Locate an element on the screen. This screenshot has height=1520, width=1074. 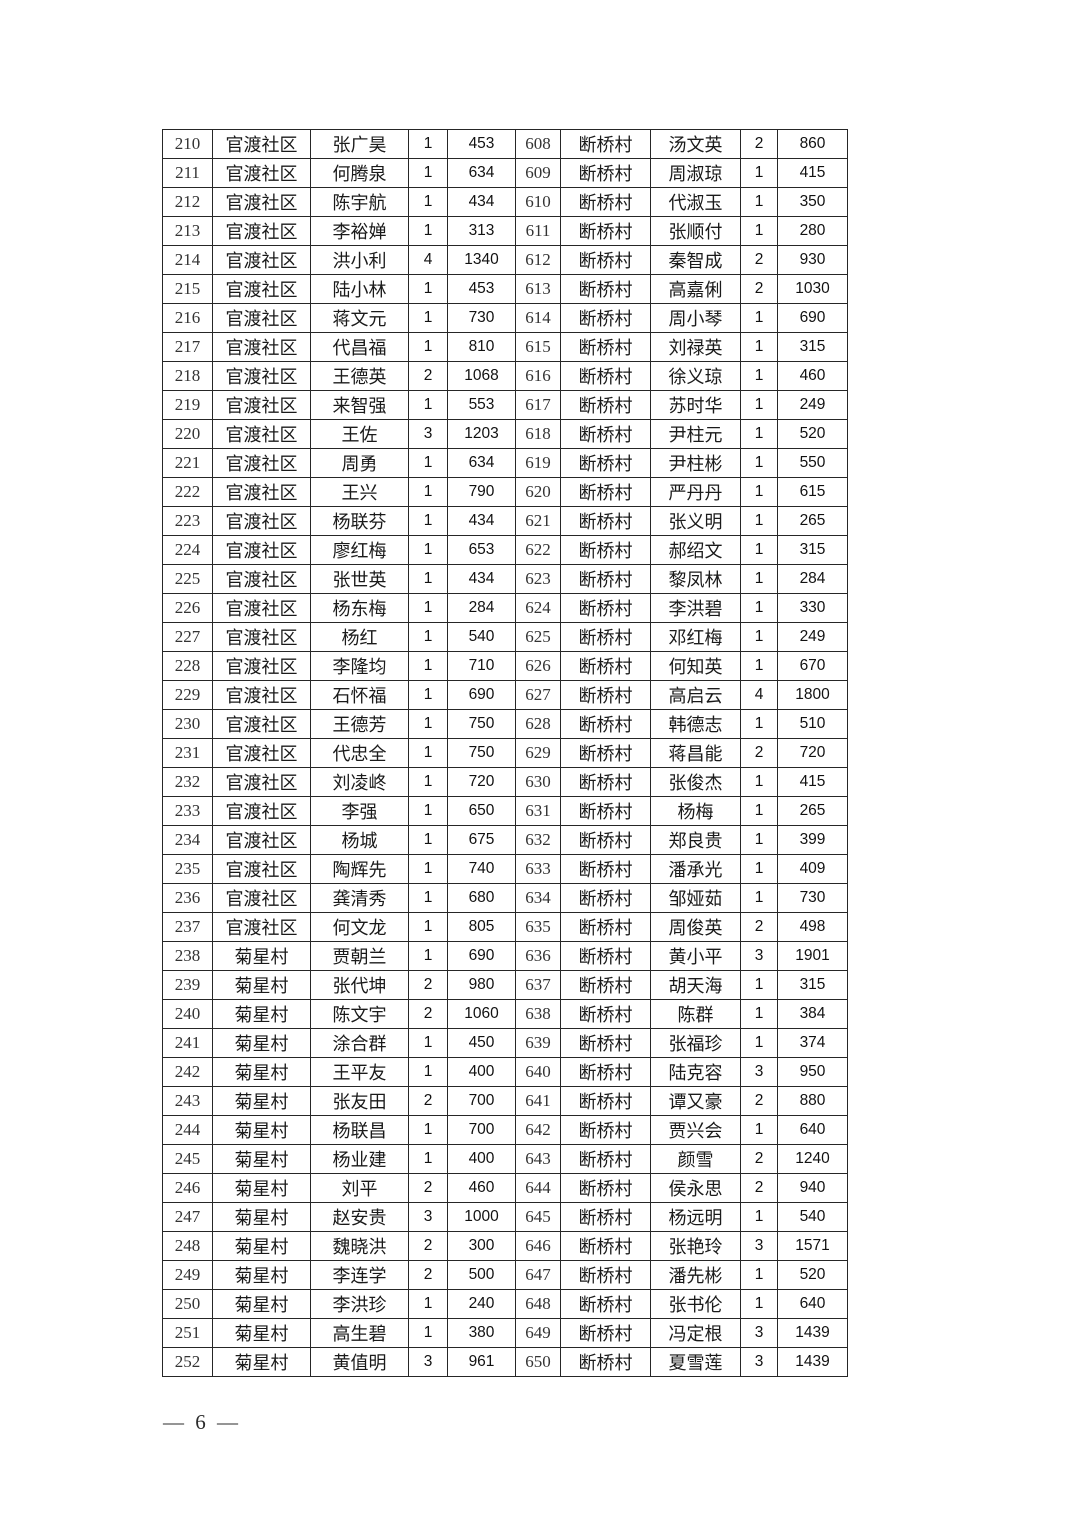
cell-serial-right: 647 is located at coordinates (538, 1275).